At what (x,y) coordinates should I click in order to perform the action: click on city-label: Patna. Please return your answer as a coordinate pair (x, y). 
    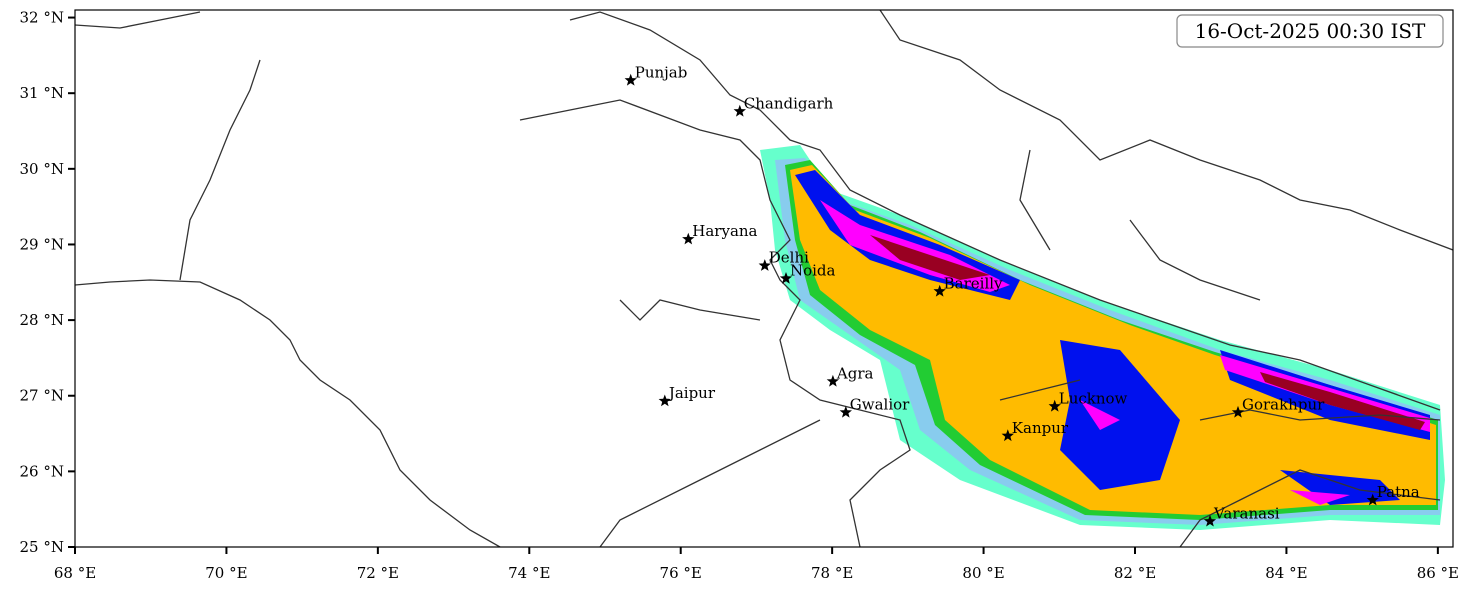
    Looking at the image, I should click on (1398, 492).